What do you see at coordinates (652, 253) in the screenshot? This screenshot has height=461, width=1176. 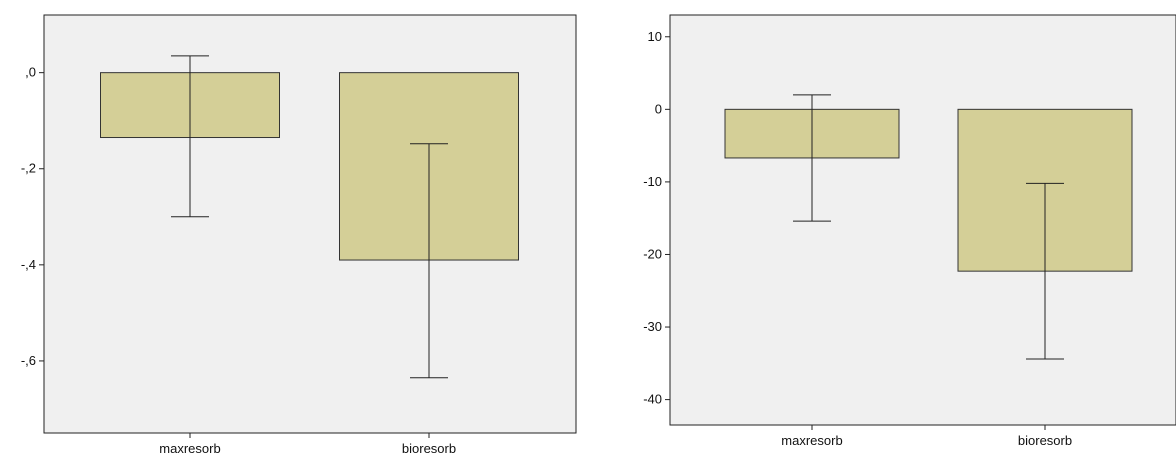 I see `y-tick-label: -20` at bounding box center [652, 253].